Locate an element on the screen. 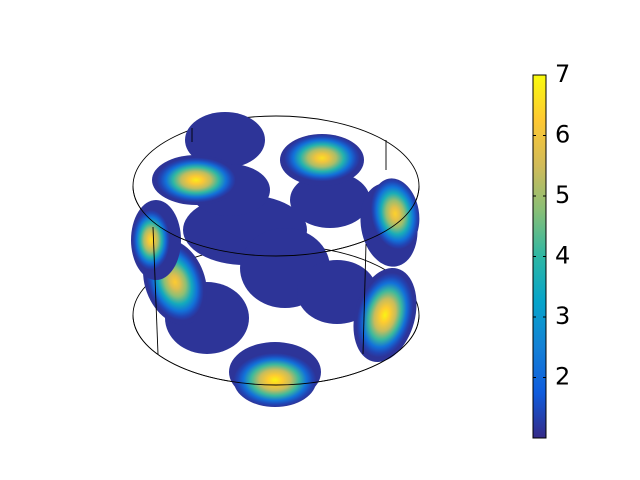 This screenshot has width=640, height=480. colorbar-tick-label: 4 is located at coordinates (562, 256).